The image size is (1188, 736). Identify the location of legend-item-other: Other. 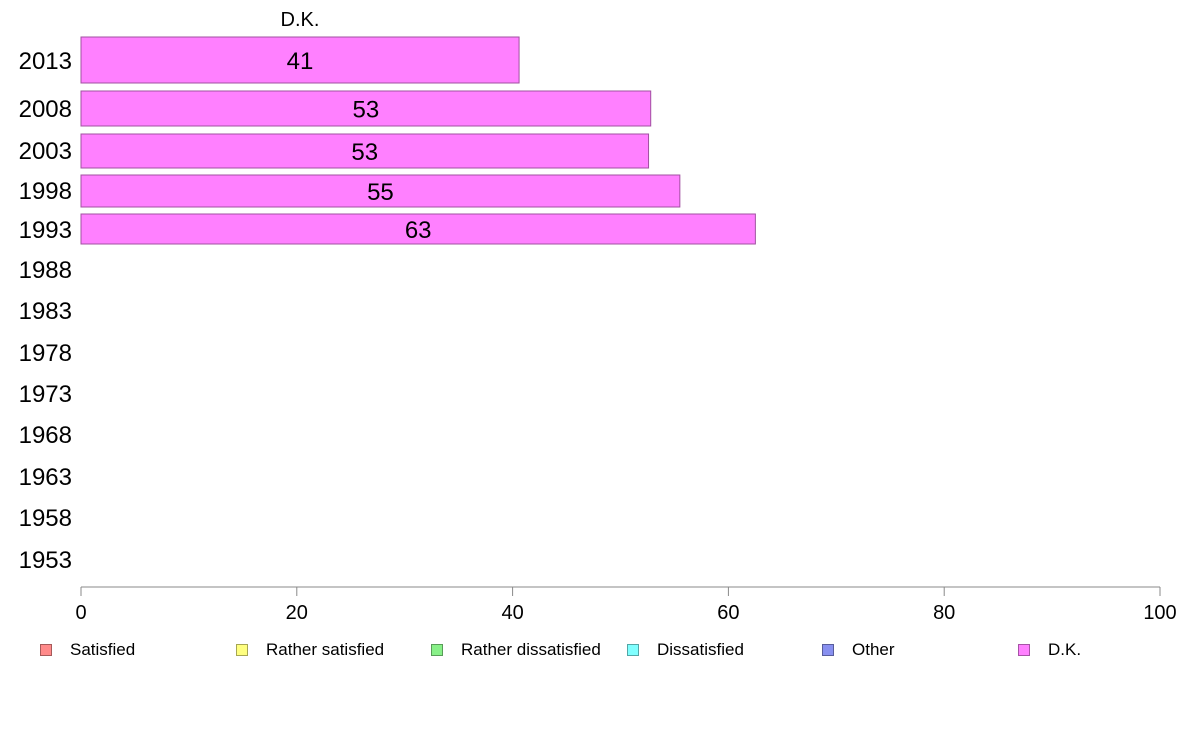
(858, 650).